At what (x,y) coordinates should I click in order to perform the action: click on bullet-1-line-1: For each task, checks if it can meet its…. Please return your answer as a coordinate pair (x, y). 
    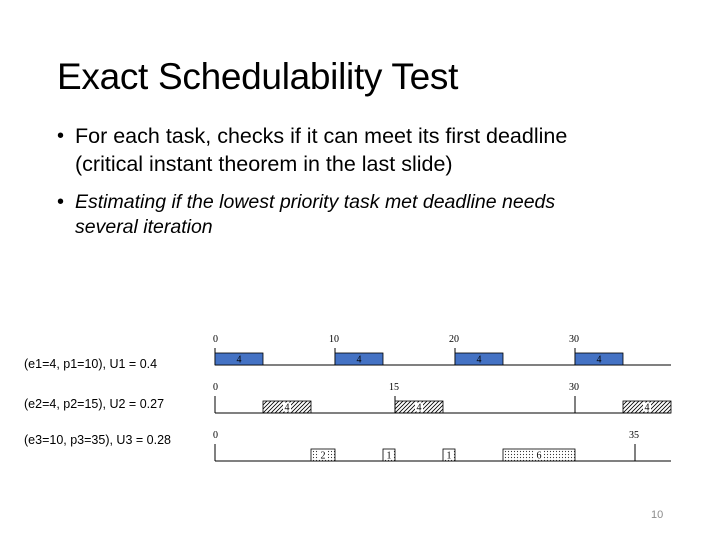
    Looking at the image, I should click on (321, 136).